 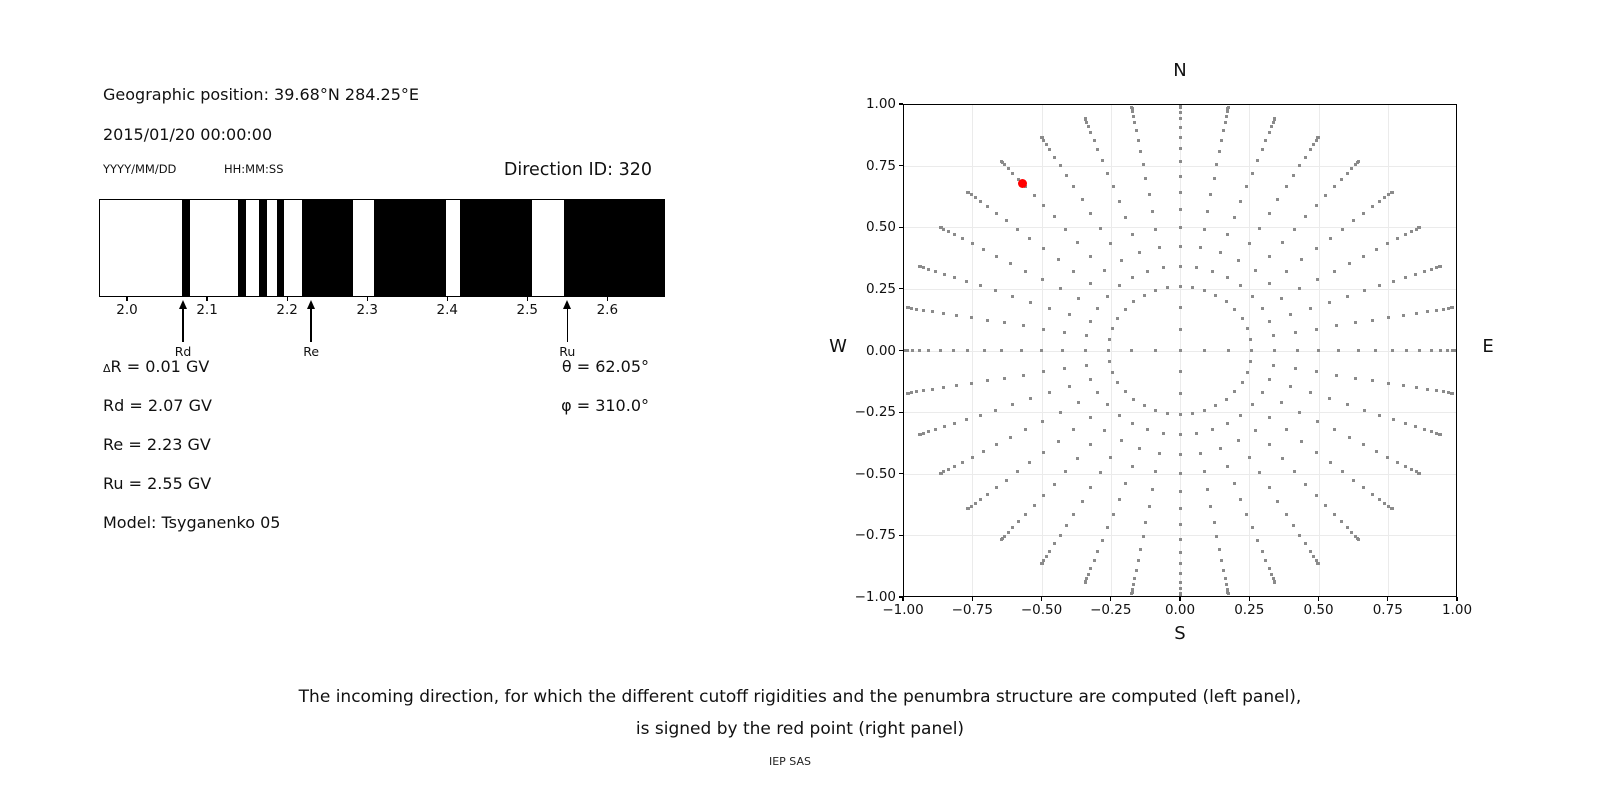 I want to click on y-tick-label: 0.00, so click(x=880, y=350).